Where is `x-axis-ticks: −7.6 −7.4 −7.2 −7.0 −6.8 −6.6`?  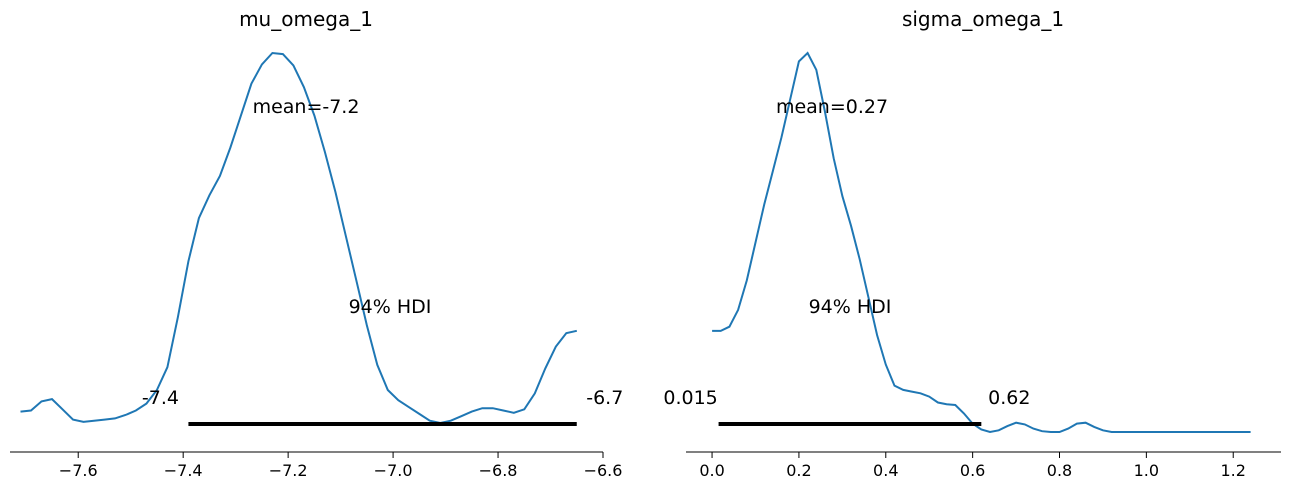 x-axis-ticks: −7.6 −7.4 −7.2 −7.0 −6.8 −6.6 is located at coordinates (341, 466).